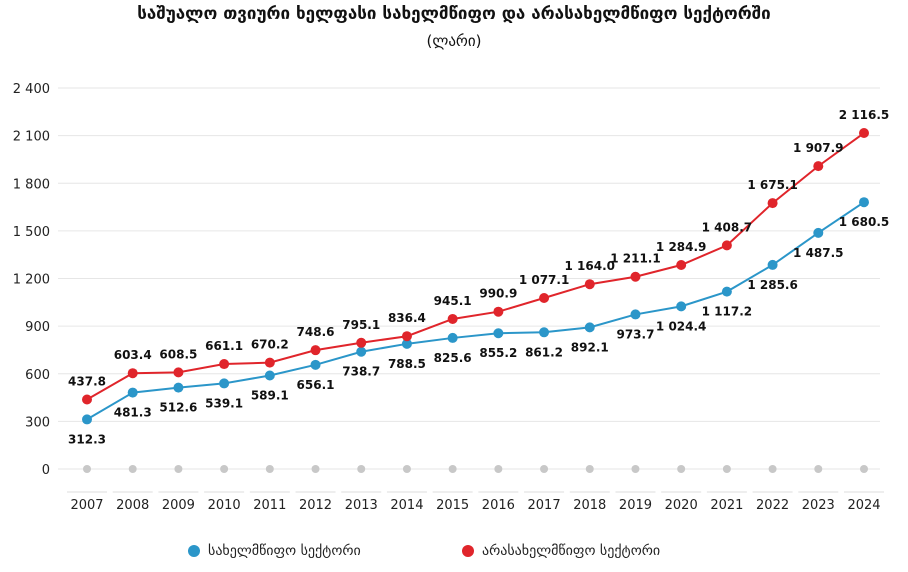 The height and width of the screenshot is (572, 908). Describe the element at coordinates (818, 505) in the screenshot. I see `x-tick-label: 2023` at that location.